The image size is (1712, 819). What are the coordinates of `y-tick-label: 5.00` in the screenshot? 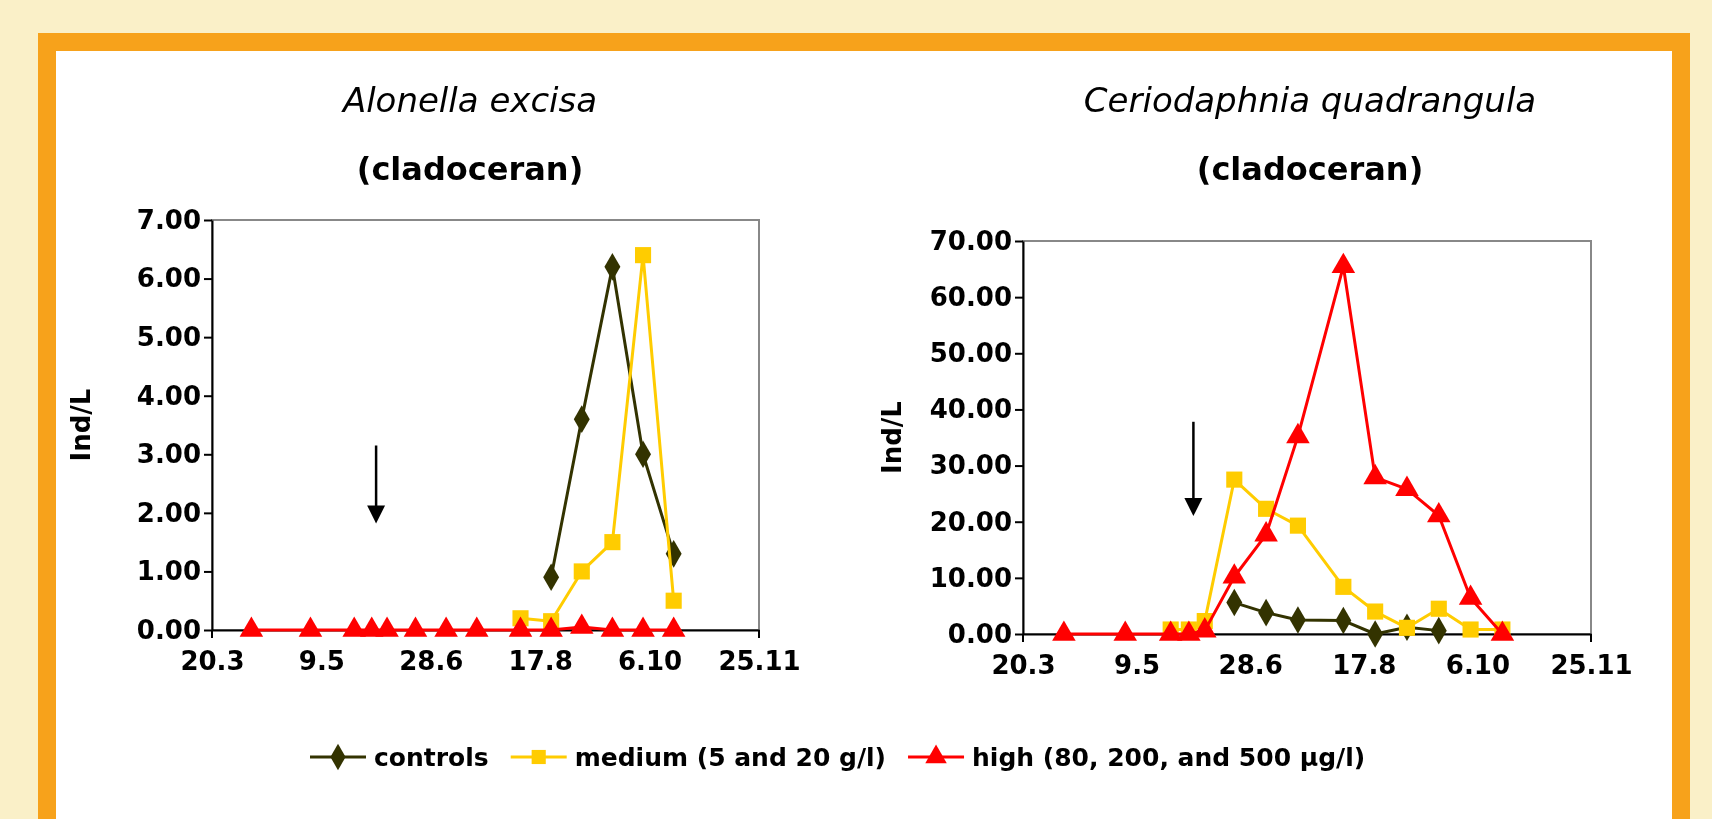 It's located at (168, 336).